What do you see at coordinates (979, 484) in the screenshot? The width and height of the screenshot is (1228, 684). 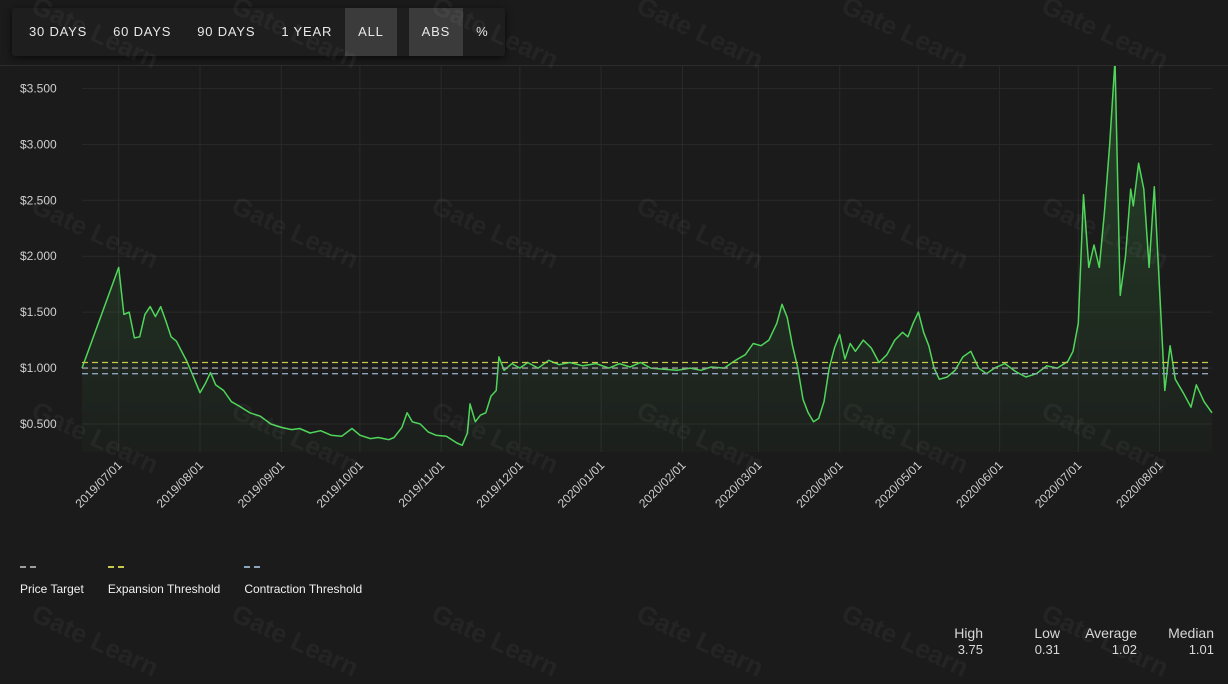 I see `x-tick-label: 2020/06/01` at bounding box center [979, 484].